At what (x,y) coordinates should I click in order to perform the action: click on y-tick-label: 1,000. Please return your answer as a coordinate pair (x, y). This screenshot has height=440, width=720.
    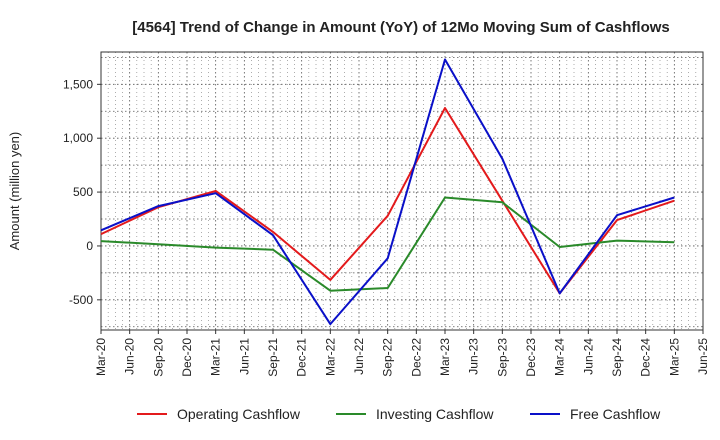
    Looking at the image, I should click on (78, 138).